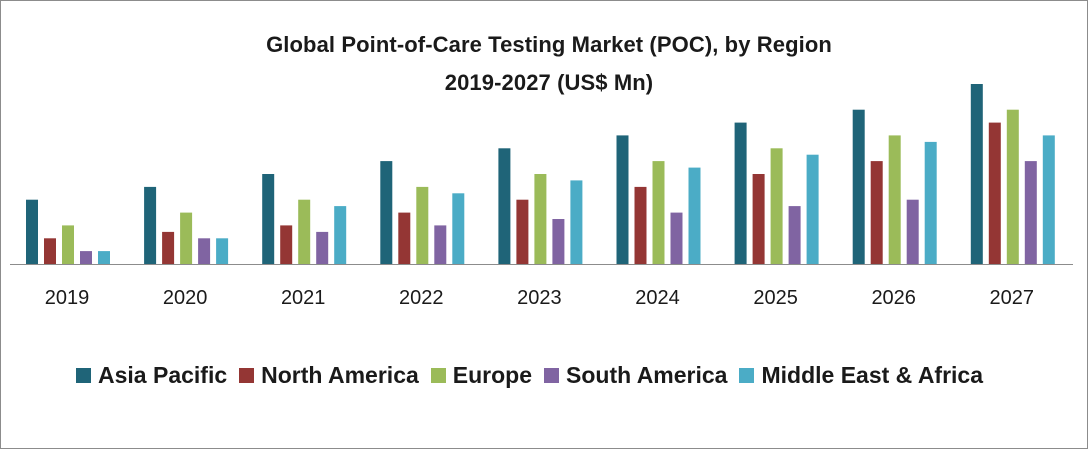 Image resolution: width=1088 pixels, height=449 pixels. I want to click on legend-label: North America, so click(340, 375).